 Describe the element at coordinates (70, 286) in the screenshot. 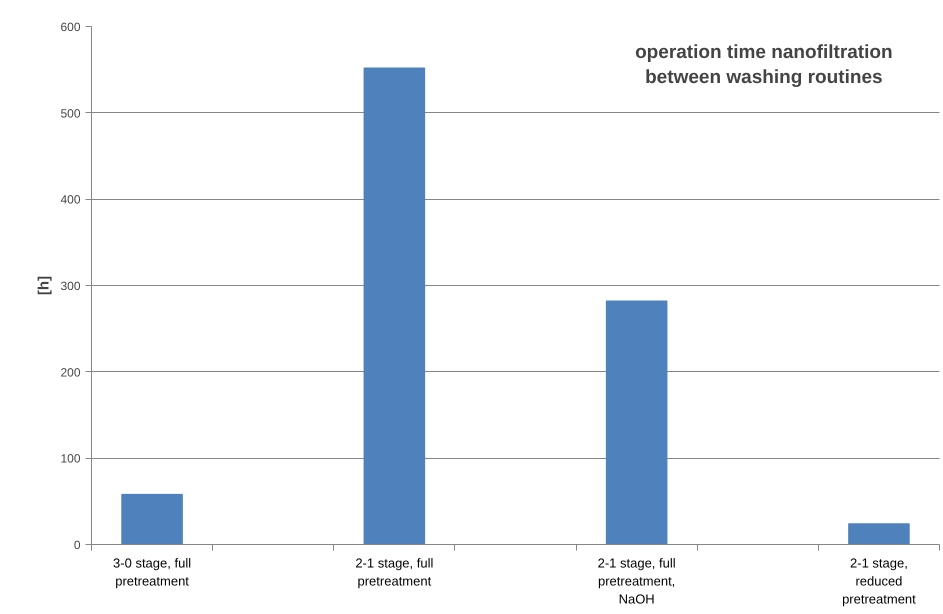

I see `y-tick-label: 300` at that location.